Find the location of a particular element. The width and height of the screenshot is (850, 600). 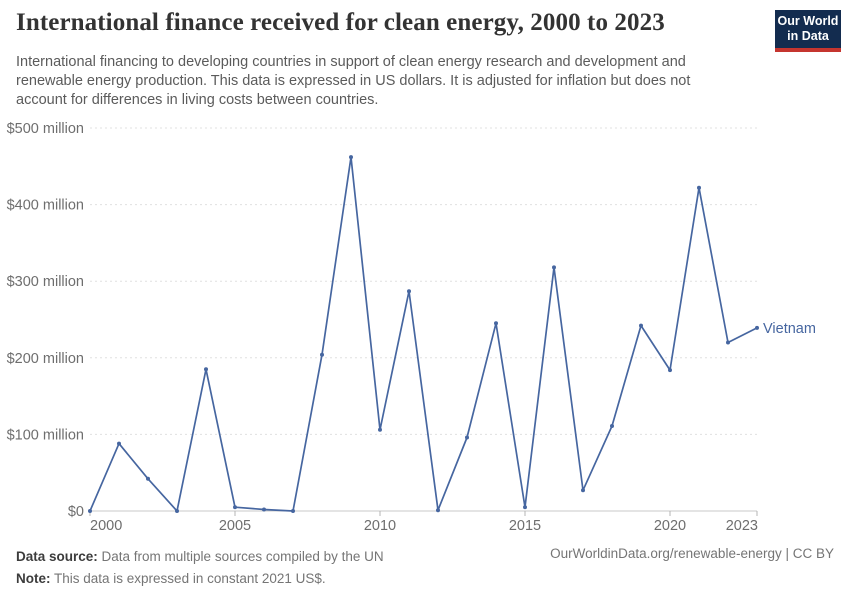

owid-logo-line2: in Data is located at coordinates (808, 36).